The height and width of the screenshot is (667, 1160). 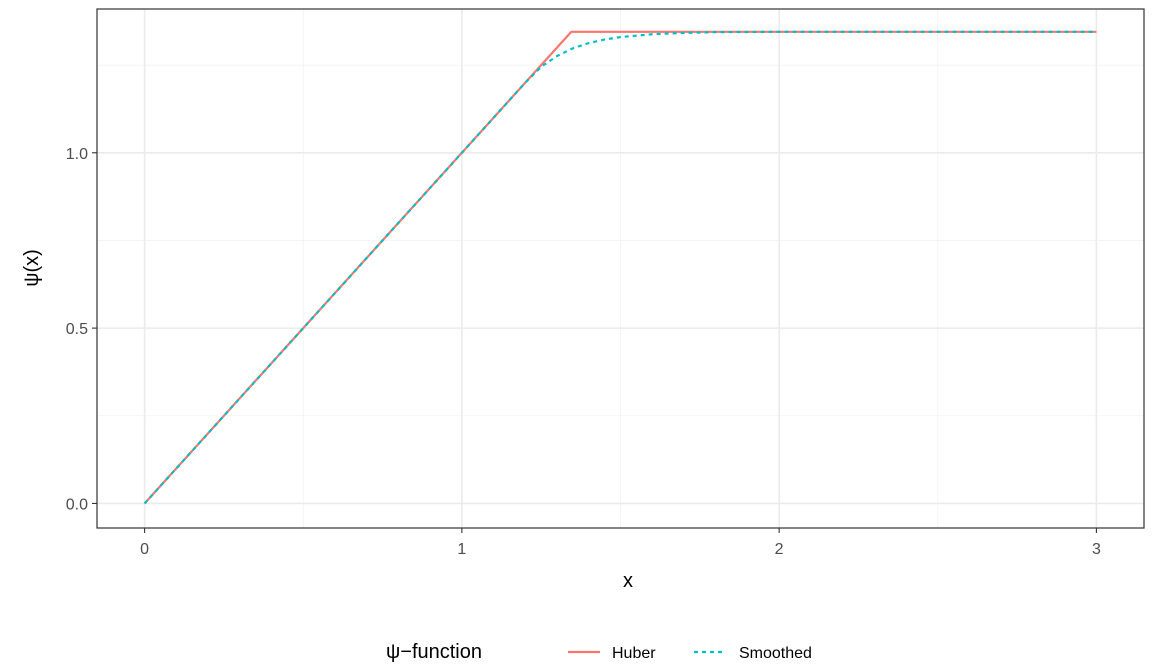 What do you see at coordinates (1096, 549) in the screenshot?
I see `x-tick-label: 3` at bounding box center [1096, 549].